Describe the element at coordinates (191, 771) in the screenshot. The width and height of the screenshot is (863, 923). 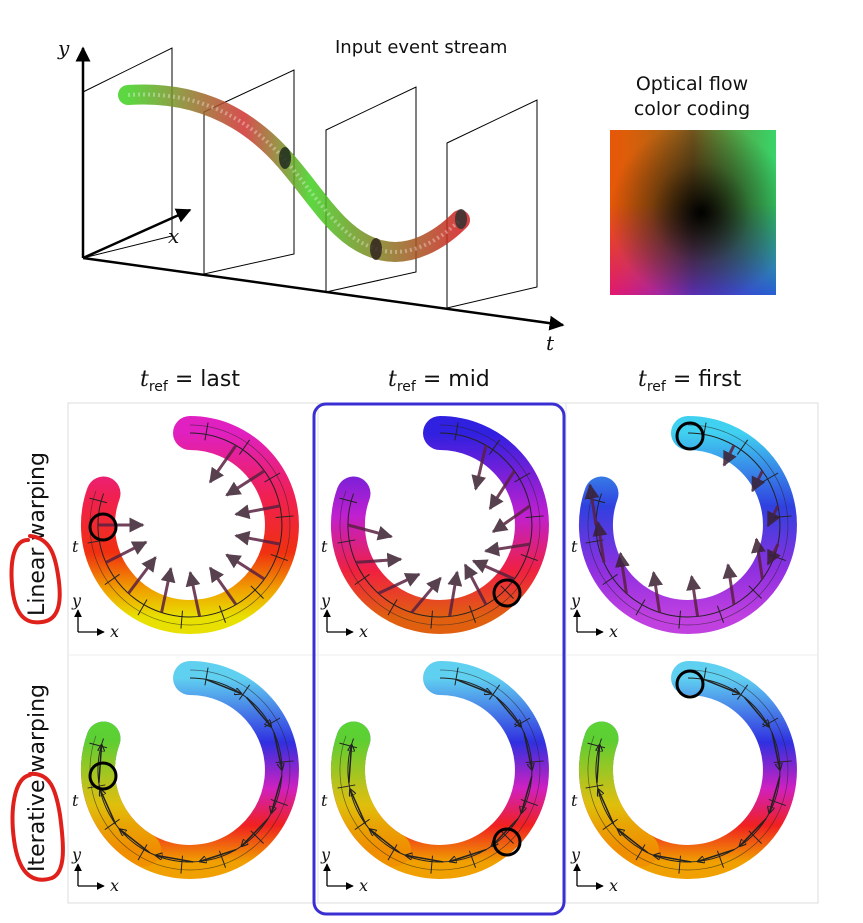
I see `panel-iterative-last` at that location.